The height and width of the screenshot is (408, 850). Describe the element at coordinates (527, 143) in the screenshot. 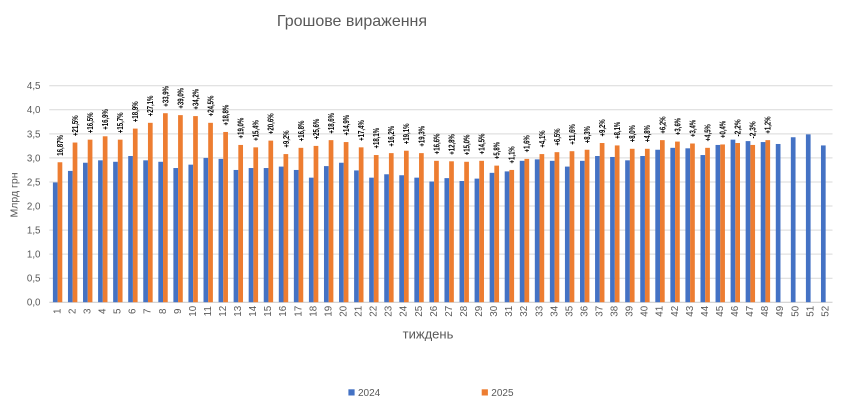

I see `svg-text: +1,6%` at that location.